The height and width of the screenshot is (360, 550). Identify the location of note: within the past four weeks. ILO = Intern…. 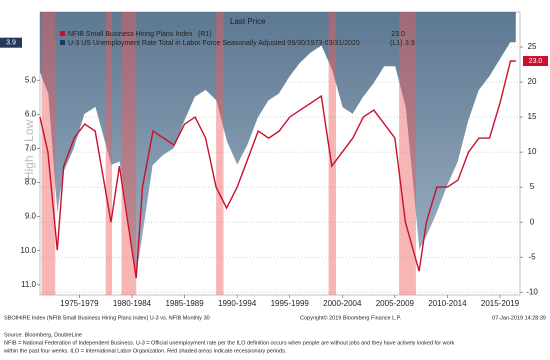
(145, 351).